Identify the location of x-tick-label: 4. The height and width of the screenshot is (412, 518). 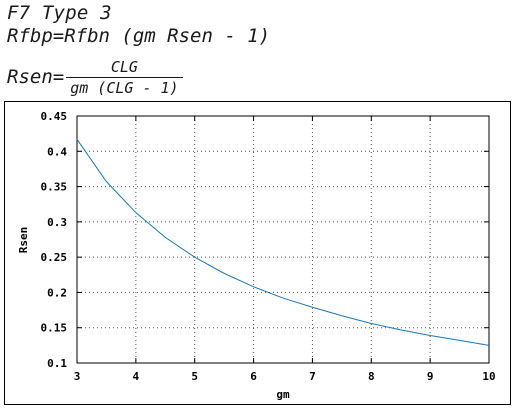
(136, 376).